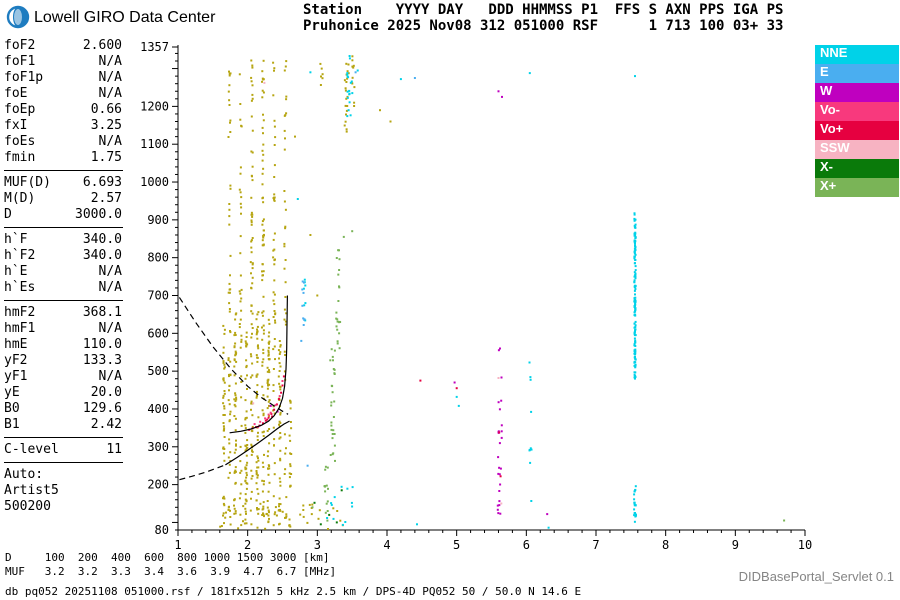  What do you see at coordinates (102, 344) in the screenshot?
I see `param-value: 110.0` at bounding box center [102, 344].